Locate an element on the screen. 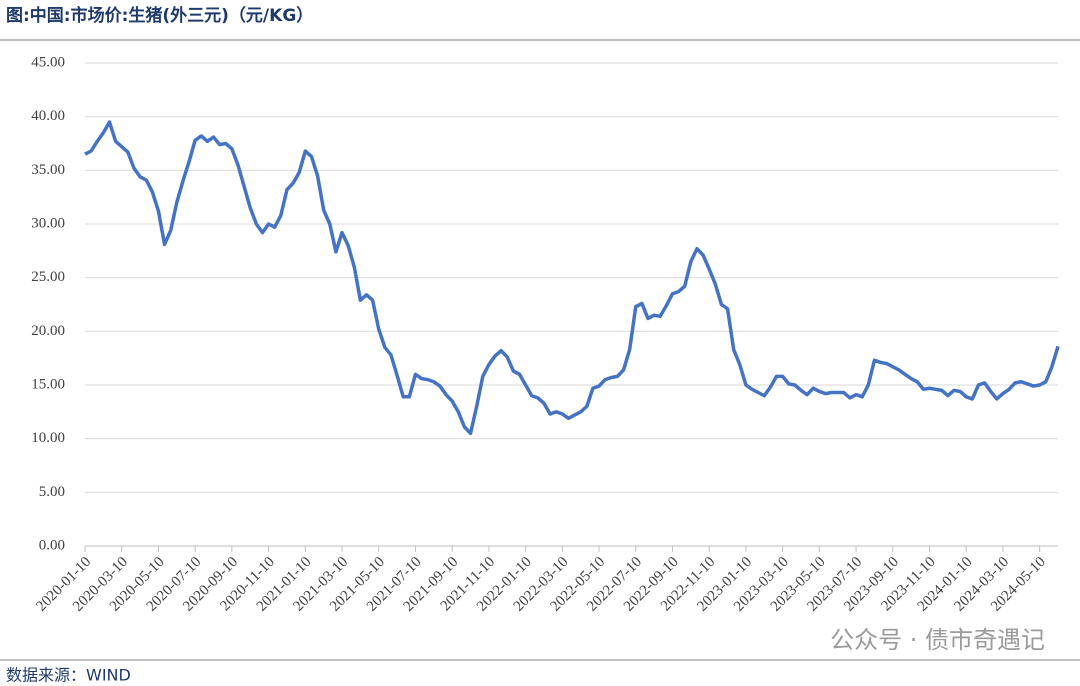  y-tick-label: 15.00 is located at coordinates (48, 384).